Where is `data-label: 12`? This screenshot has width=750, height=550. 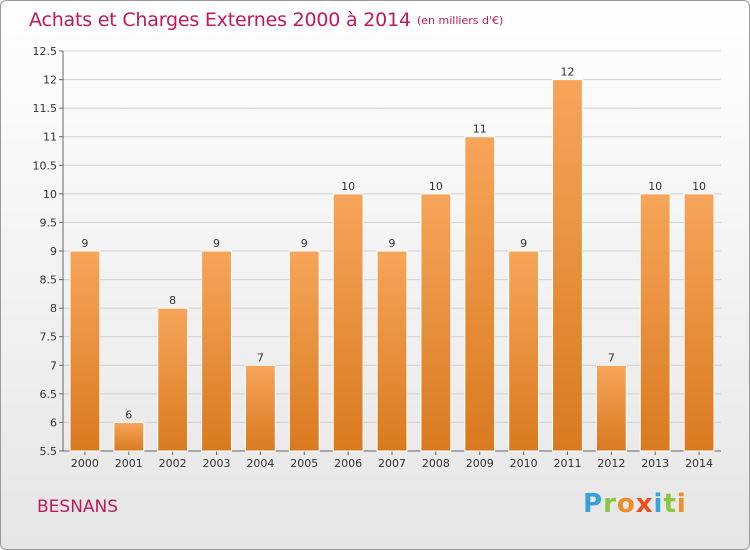 data-label: 12 is located at coordinates (567, 72).